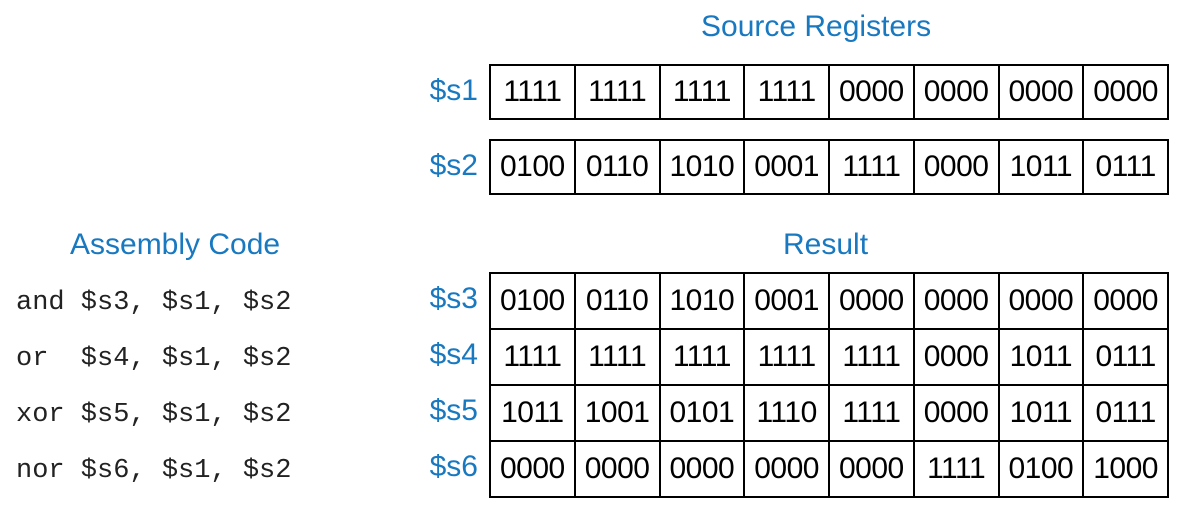  I want to click on register-label-s1: $s1, so click(453, 90).